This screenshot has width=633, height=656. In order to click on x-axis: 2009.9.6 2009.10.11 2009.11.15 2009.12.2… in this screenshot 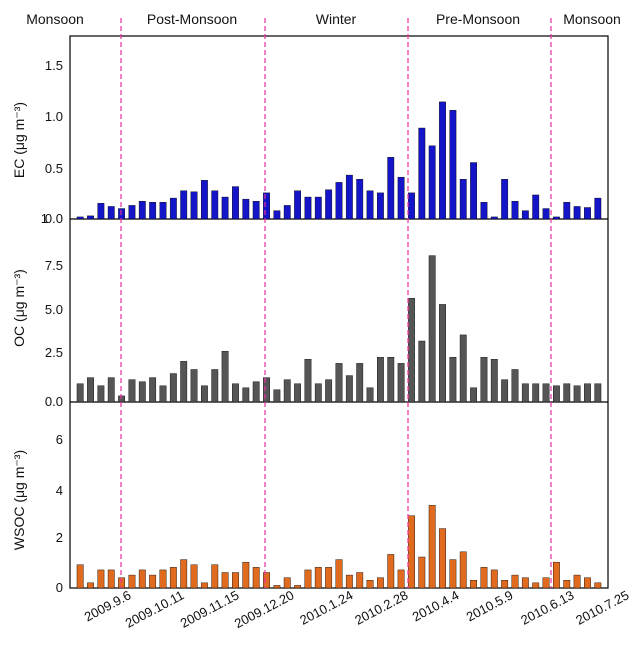, I will do `click(357, 609)`.